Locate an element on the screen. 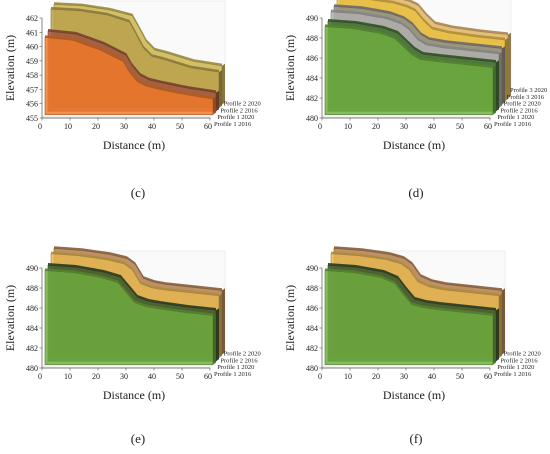 The image size is (550, 454). panel-label-f: (f) is located at coordinates (416, 438).